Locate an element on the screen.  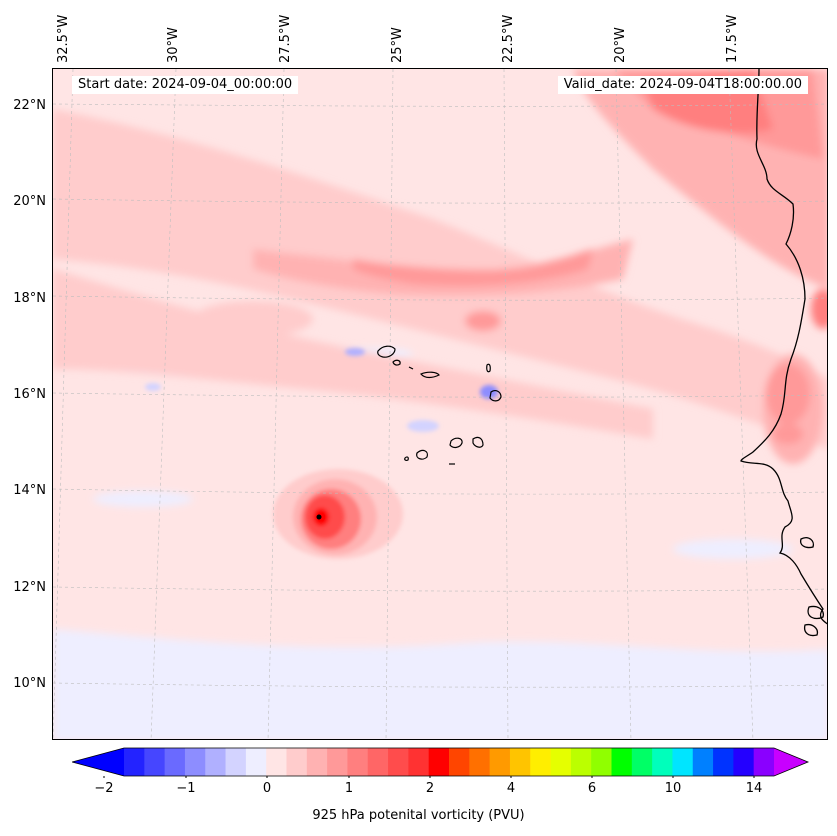
vortex-center is located at coordinates (319, 517).